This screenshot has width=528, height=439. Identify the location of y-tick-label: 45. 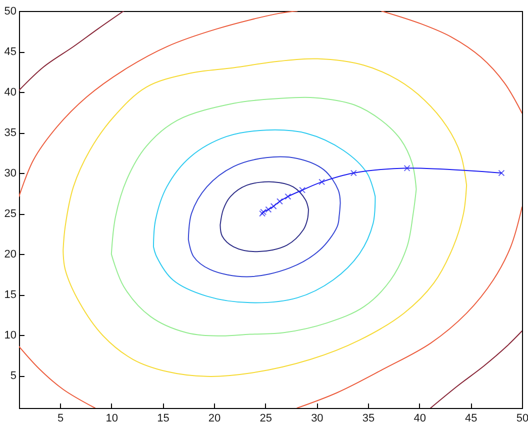
(10, 52).